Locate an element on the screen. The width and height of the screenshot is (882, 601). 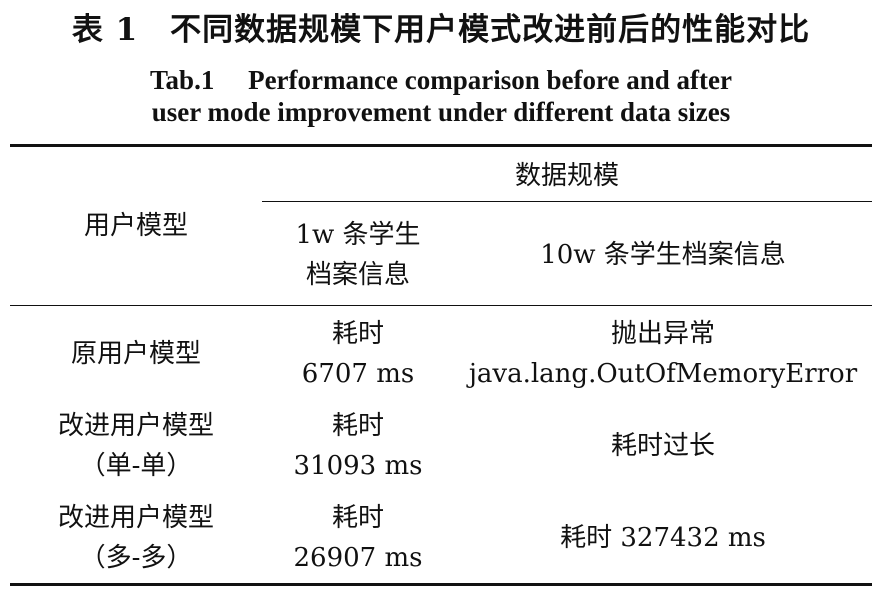
row-2-col1-line2: 31093 ms is located at coordinates (358, 466).